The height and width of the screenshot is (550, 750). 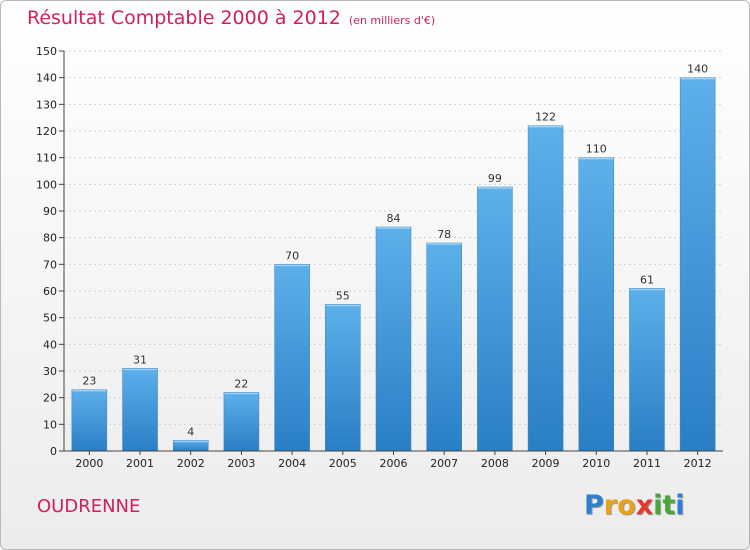 I want to click on y-axis: 0 10 20 30 40 50 60 70 80 90 100 110 120 130 140 150, so click(x=50, y=251).